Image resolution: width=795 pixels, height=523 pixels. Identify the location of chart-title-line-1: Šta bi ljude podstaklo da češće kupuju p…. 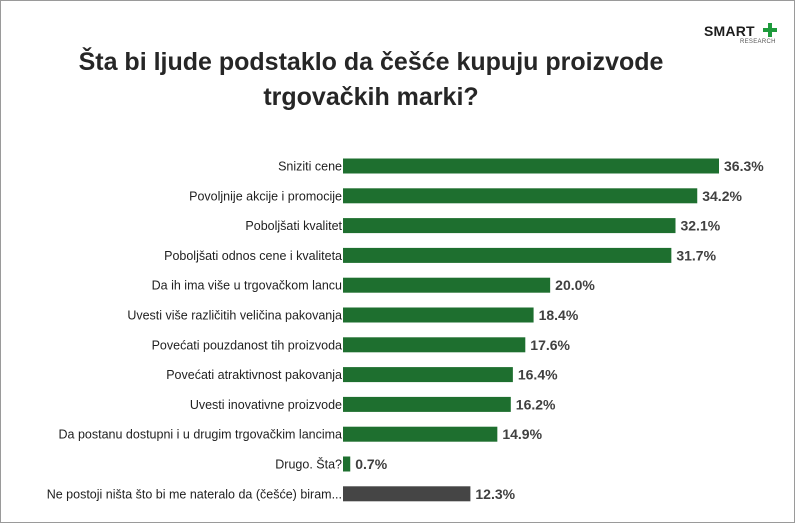
(371, 62).